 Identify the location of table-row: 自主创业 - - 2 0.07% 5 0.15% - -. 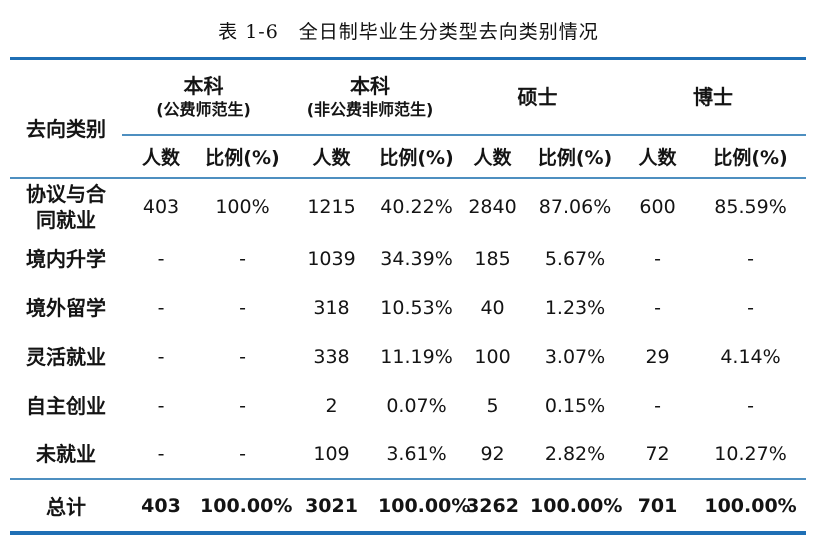
(408, 405).